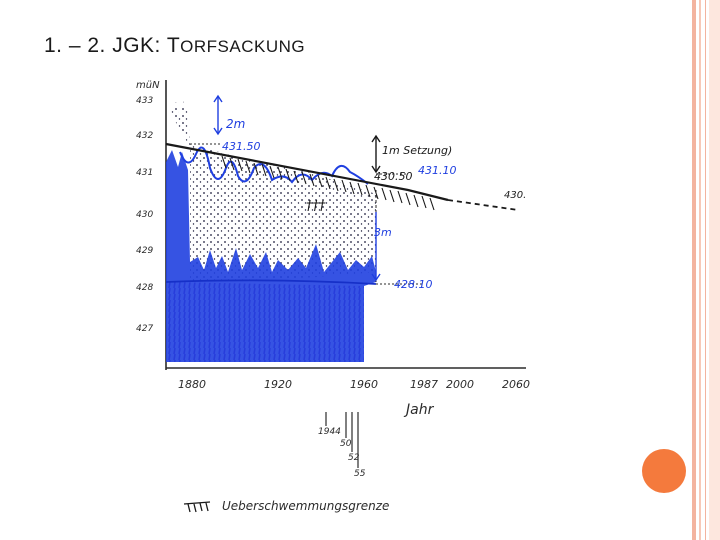  Describe the element at coordinates (243, 46) in the screenshot. I see `title-rest: ORFSACKUNG` at that location.